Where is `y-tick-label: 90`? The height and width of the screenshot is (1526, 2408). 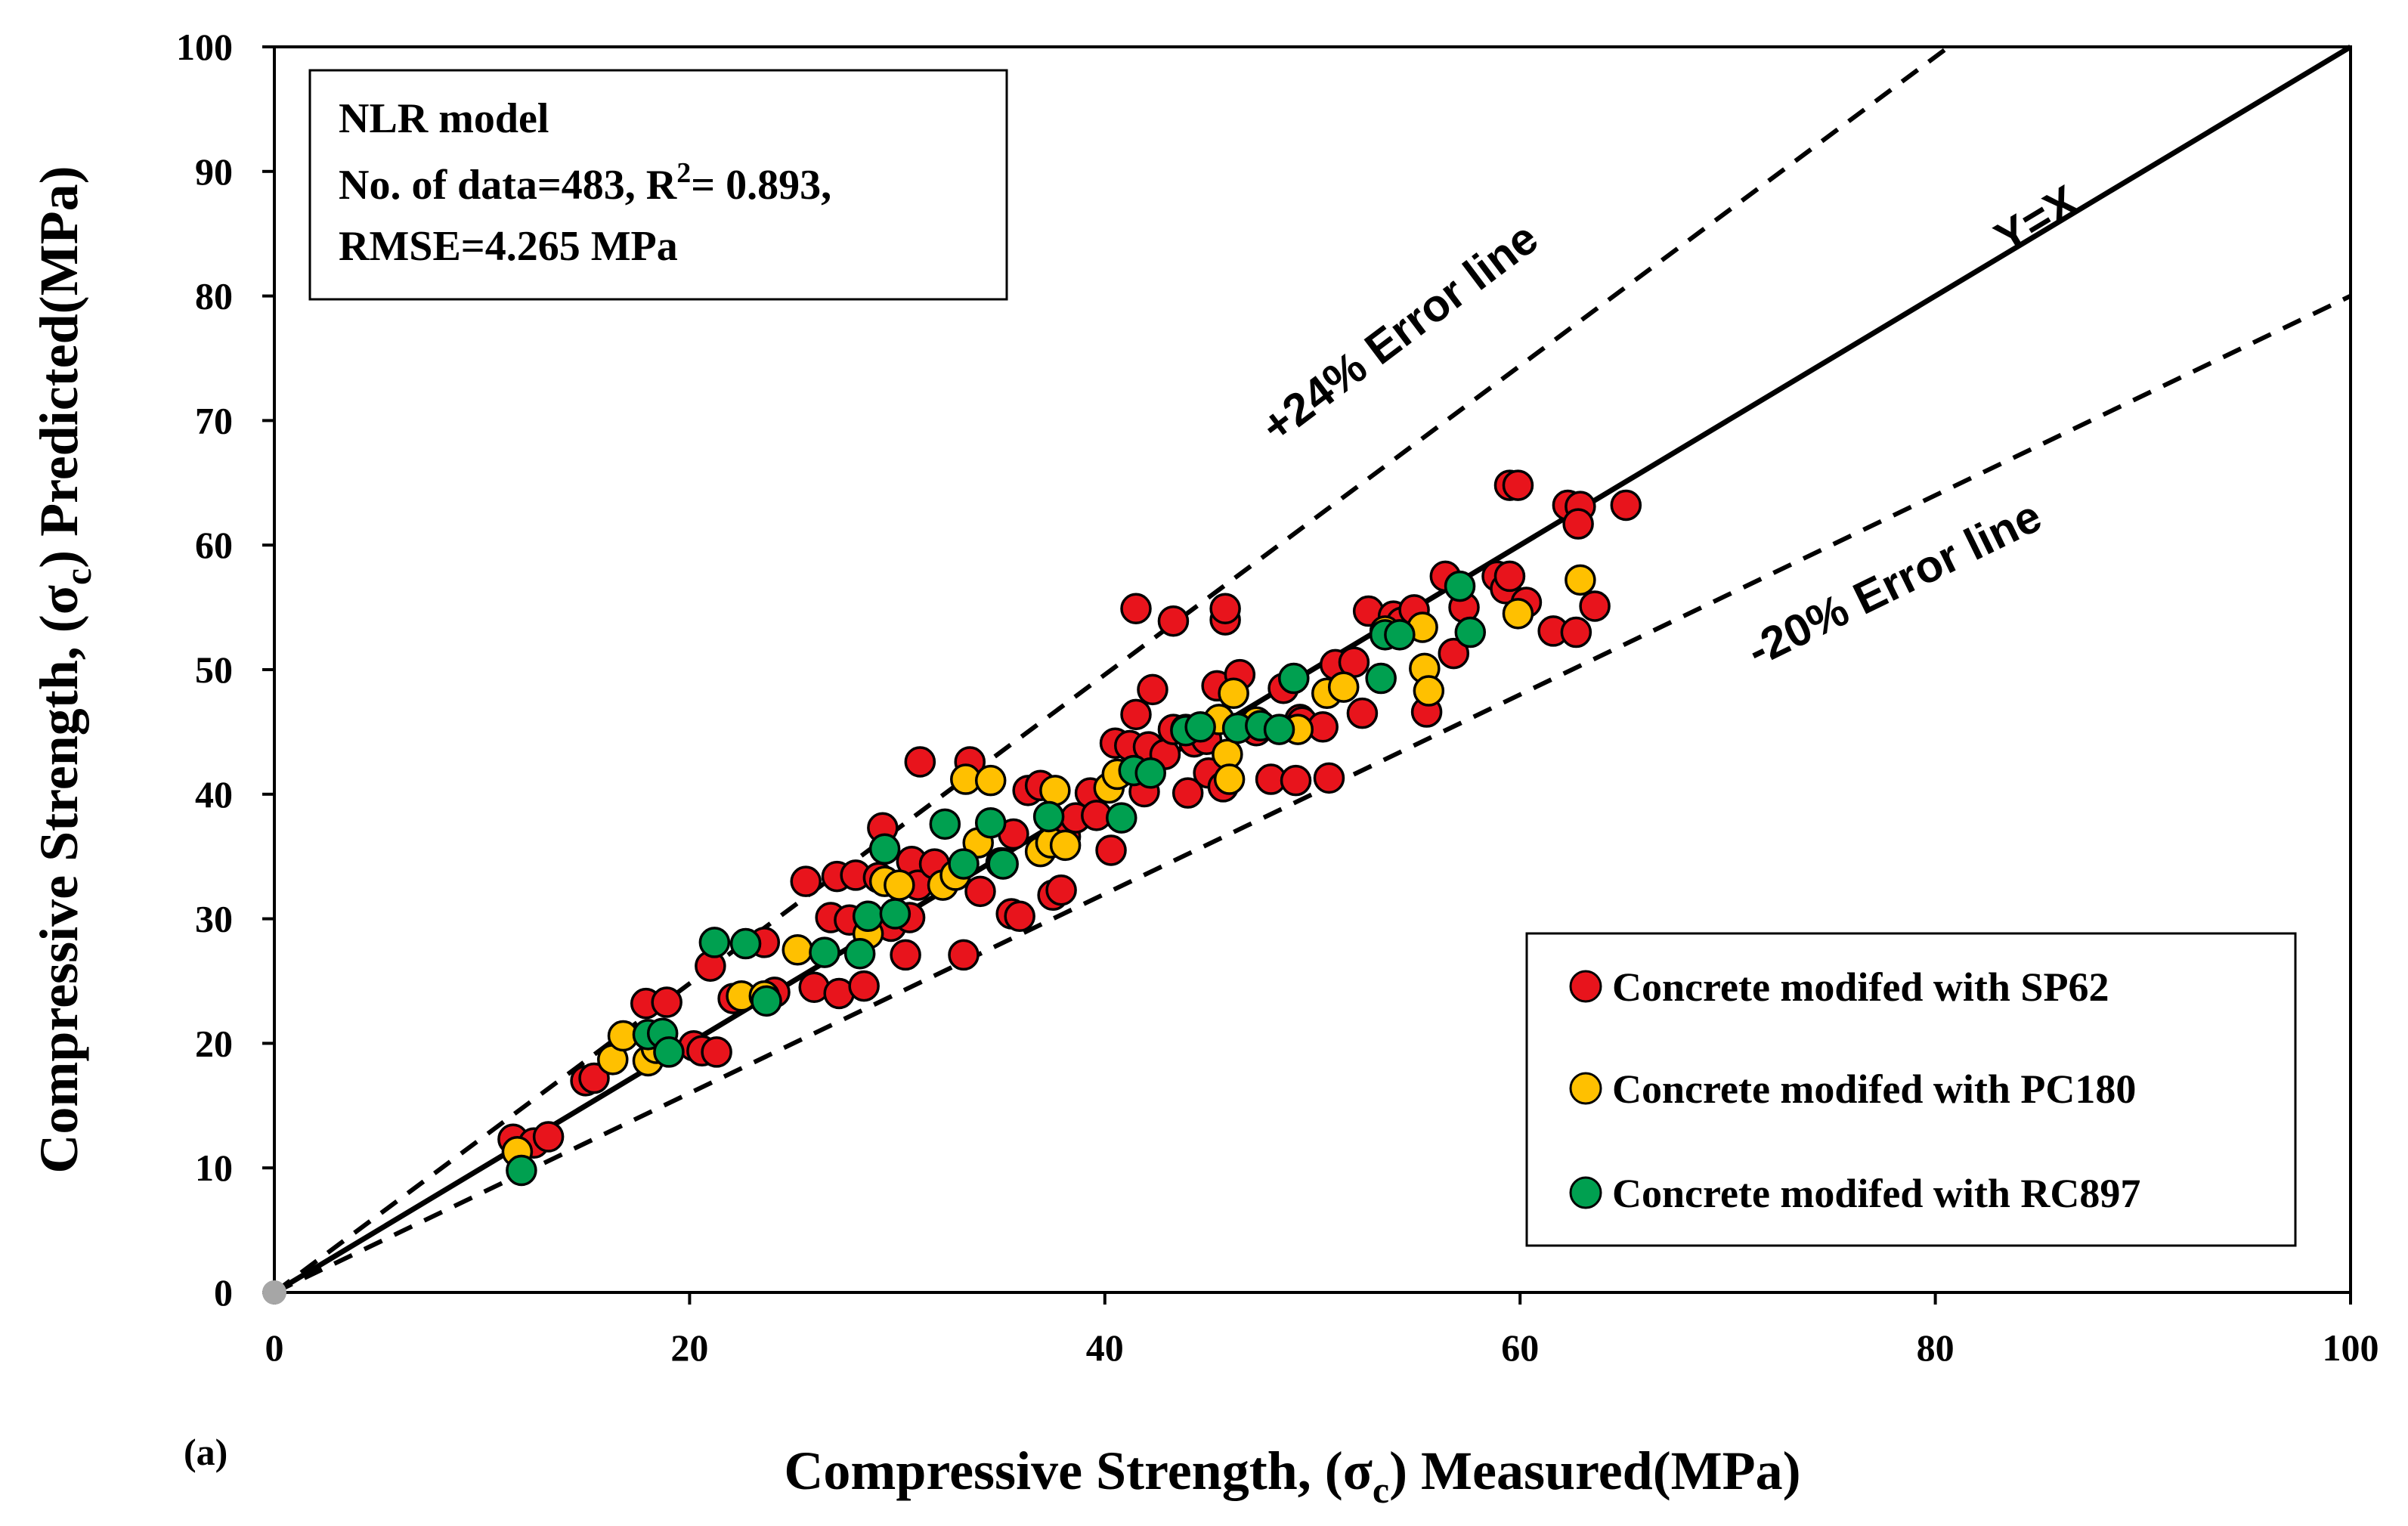
y-tick-label: 90 is located at coordinates (214, 172).